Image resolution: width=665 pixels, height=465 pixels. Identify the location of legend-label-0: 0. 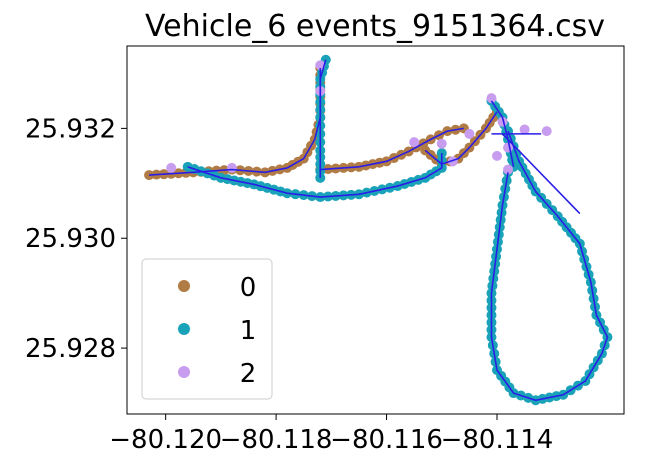
(248, 288).